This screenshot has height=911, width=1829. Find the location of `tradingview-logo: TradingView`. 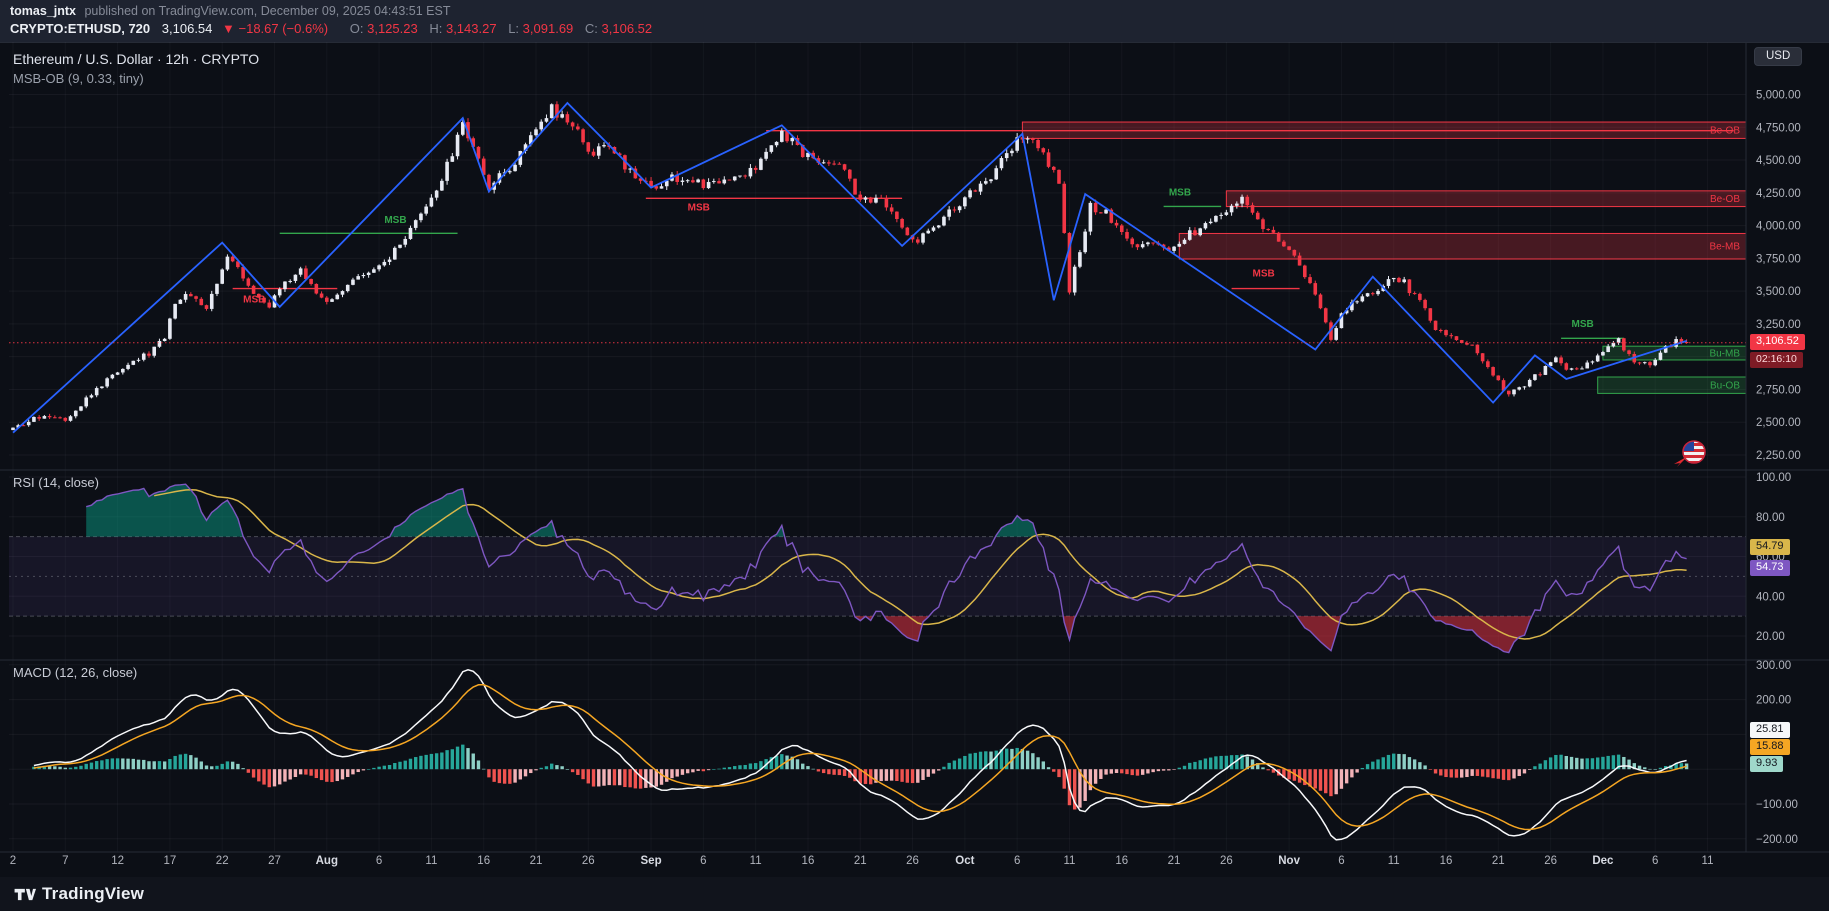

tradingview-logo: TradingView is located at coordinates (78, 894).